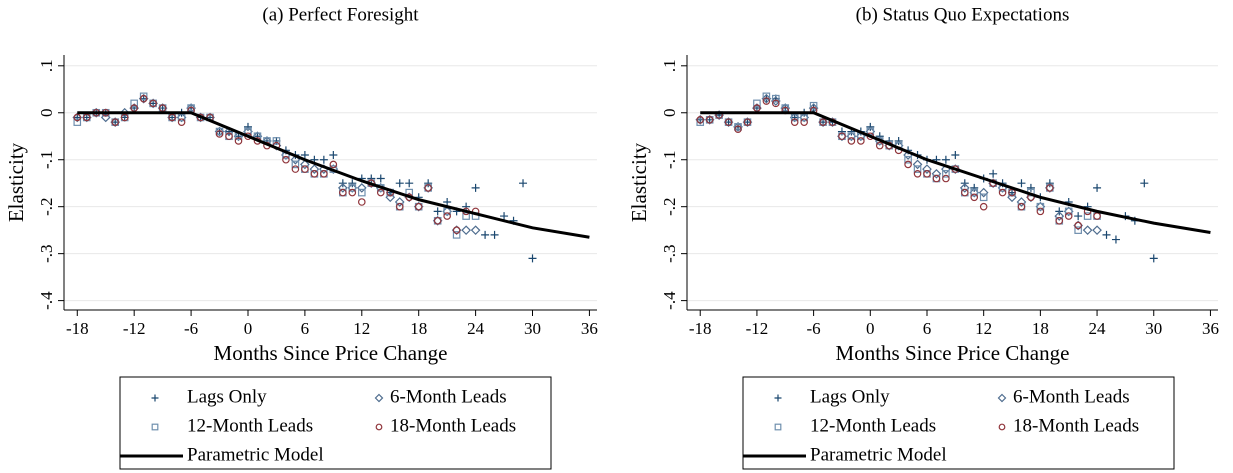 This screenshot has height=473, width=1233. What do you see at coordinates (335, 423) in the screenshot?
I see `legend-box` at bounding box center [335, 423].